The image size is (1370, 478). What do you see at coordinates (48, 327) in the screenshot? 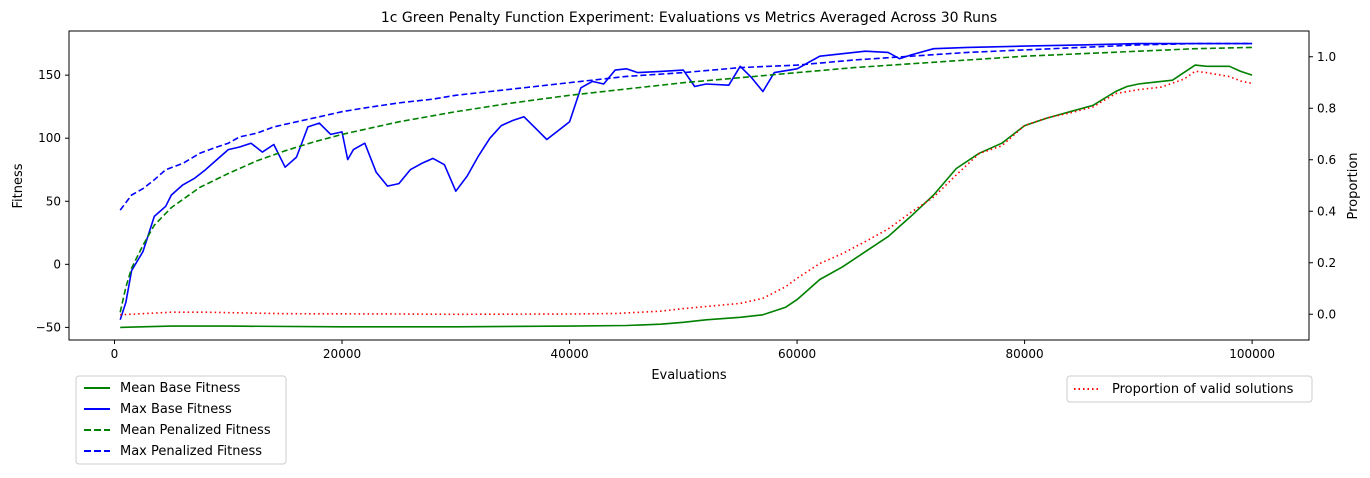
I see `y-tick-label: −50` at bounding box center [48, 327].